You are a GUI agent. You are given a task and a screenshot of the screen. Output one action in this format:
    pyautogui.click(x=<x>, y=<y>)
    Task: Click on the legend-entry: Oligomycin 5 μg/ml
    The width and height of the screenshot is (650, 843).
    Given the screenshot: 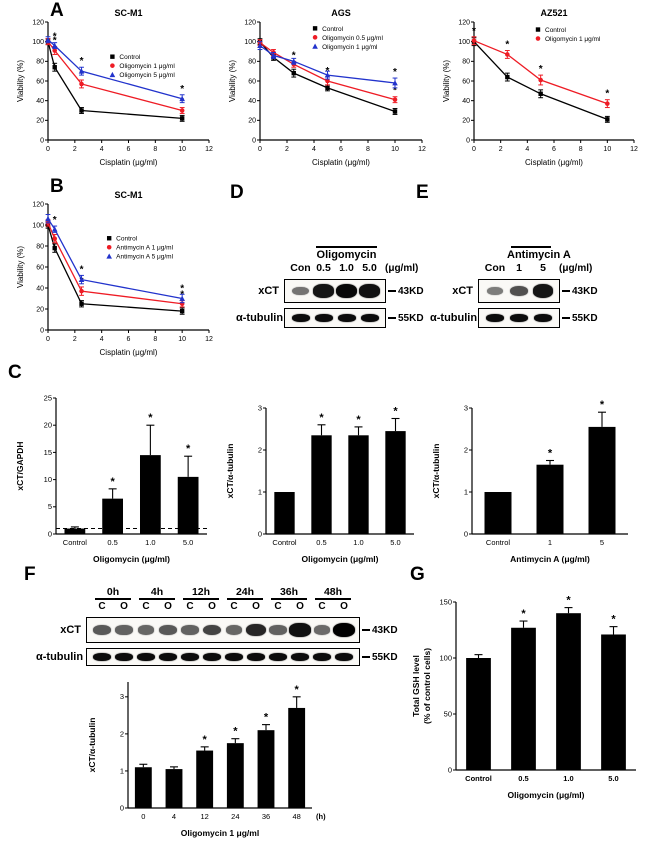 What is the action you would take?
    pyautogui.click(x=147, y=75)
    